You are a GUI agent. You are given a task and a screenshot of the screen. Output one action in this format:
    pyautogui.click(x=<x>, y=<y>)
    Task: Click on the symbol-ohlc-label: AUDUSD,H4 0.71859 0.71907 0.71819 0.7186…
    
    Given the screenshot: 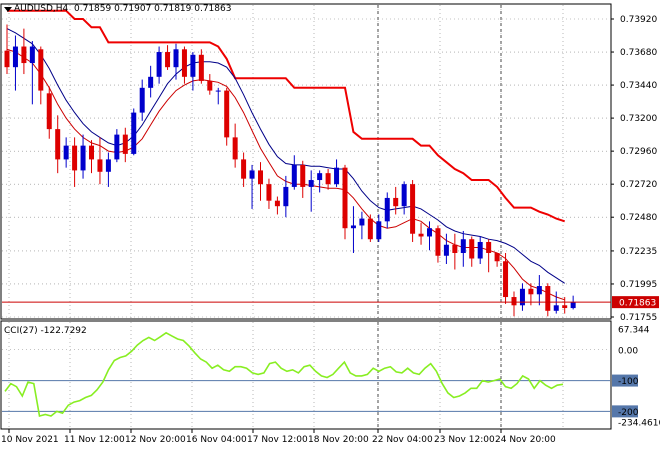 What is the action you would take?
    pyautogui.click(x=122, y=9)
    